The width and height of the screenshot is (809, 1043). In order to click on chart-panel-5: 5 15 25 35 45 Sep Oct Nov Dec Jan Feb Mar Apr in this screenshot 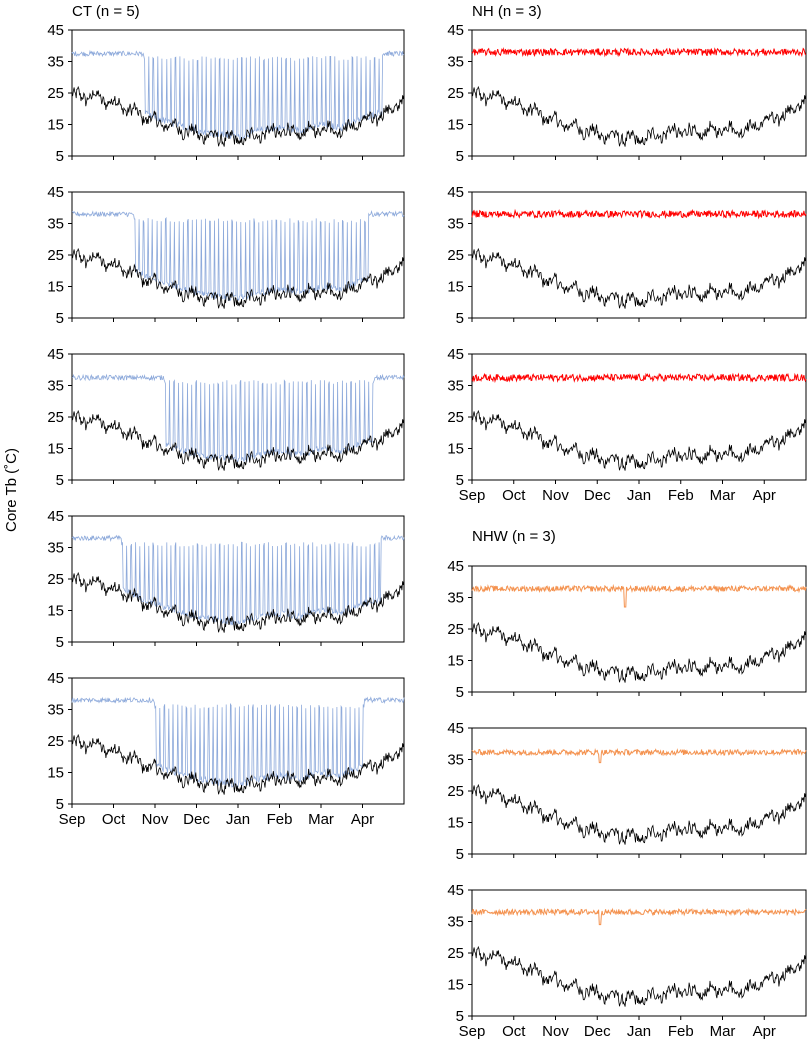, I will do `click(226, 749)`.